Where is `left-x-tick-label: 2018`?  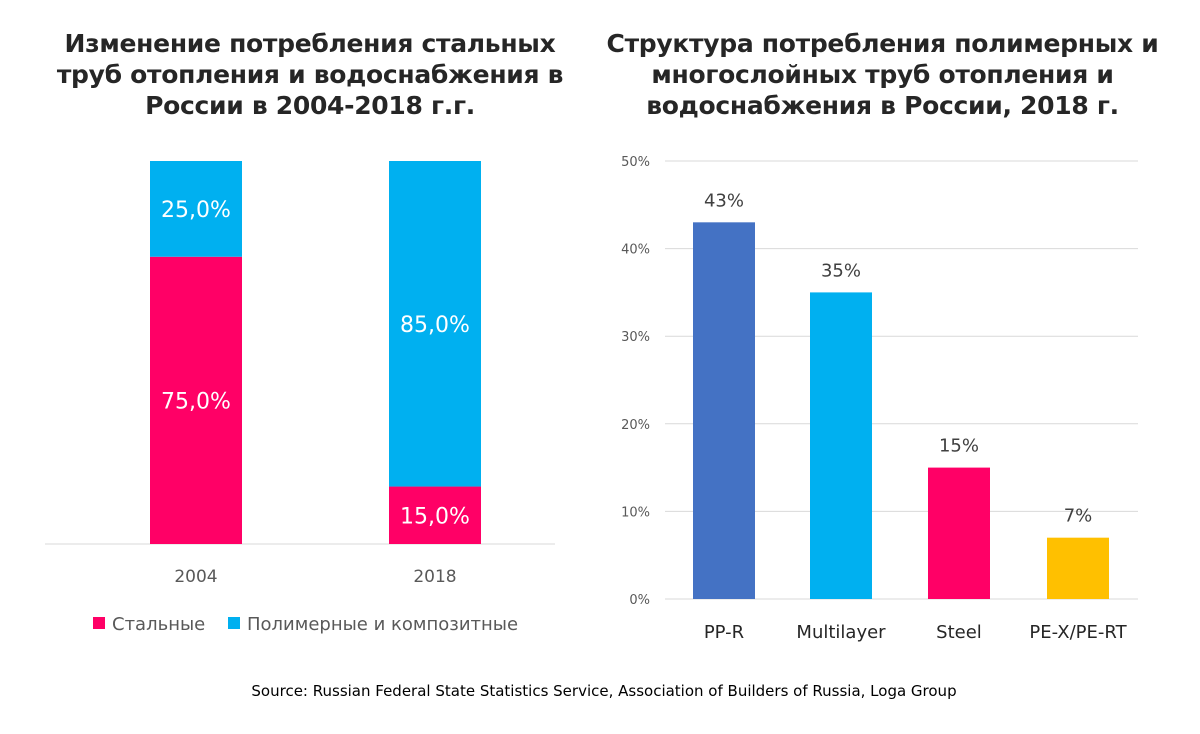 left-x-tick-label: 2018 is located at coordinates (434, 577).